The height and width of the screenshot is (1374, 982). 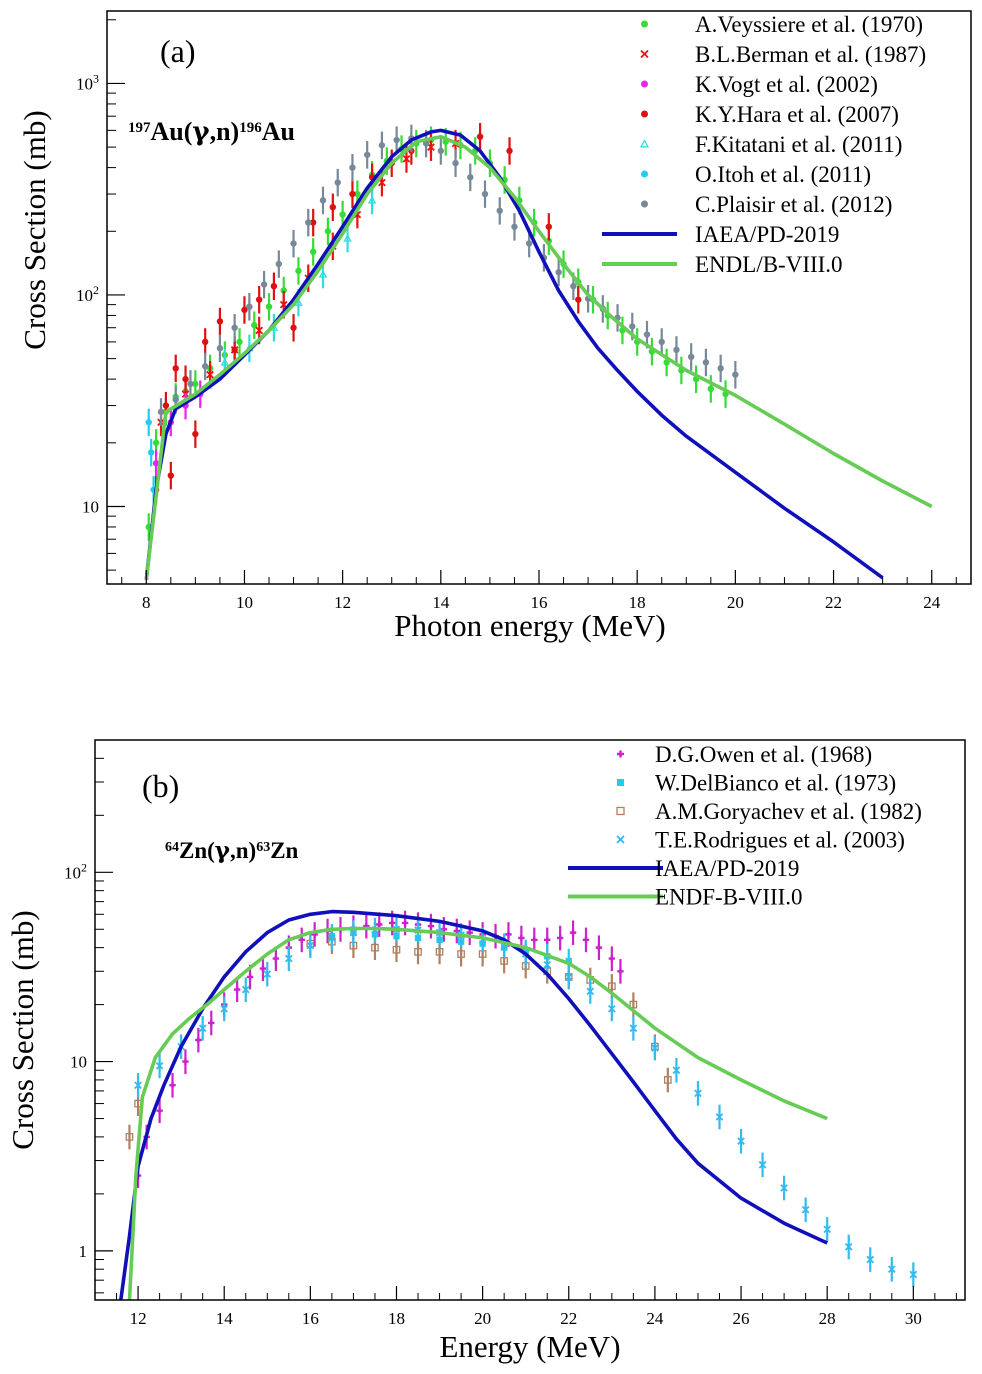 I want to click on y-axis-title-a: Cross Section (mb), so click(x=34, y=229).